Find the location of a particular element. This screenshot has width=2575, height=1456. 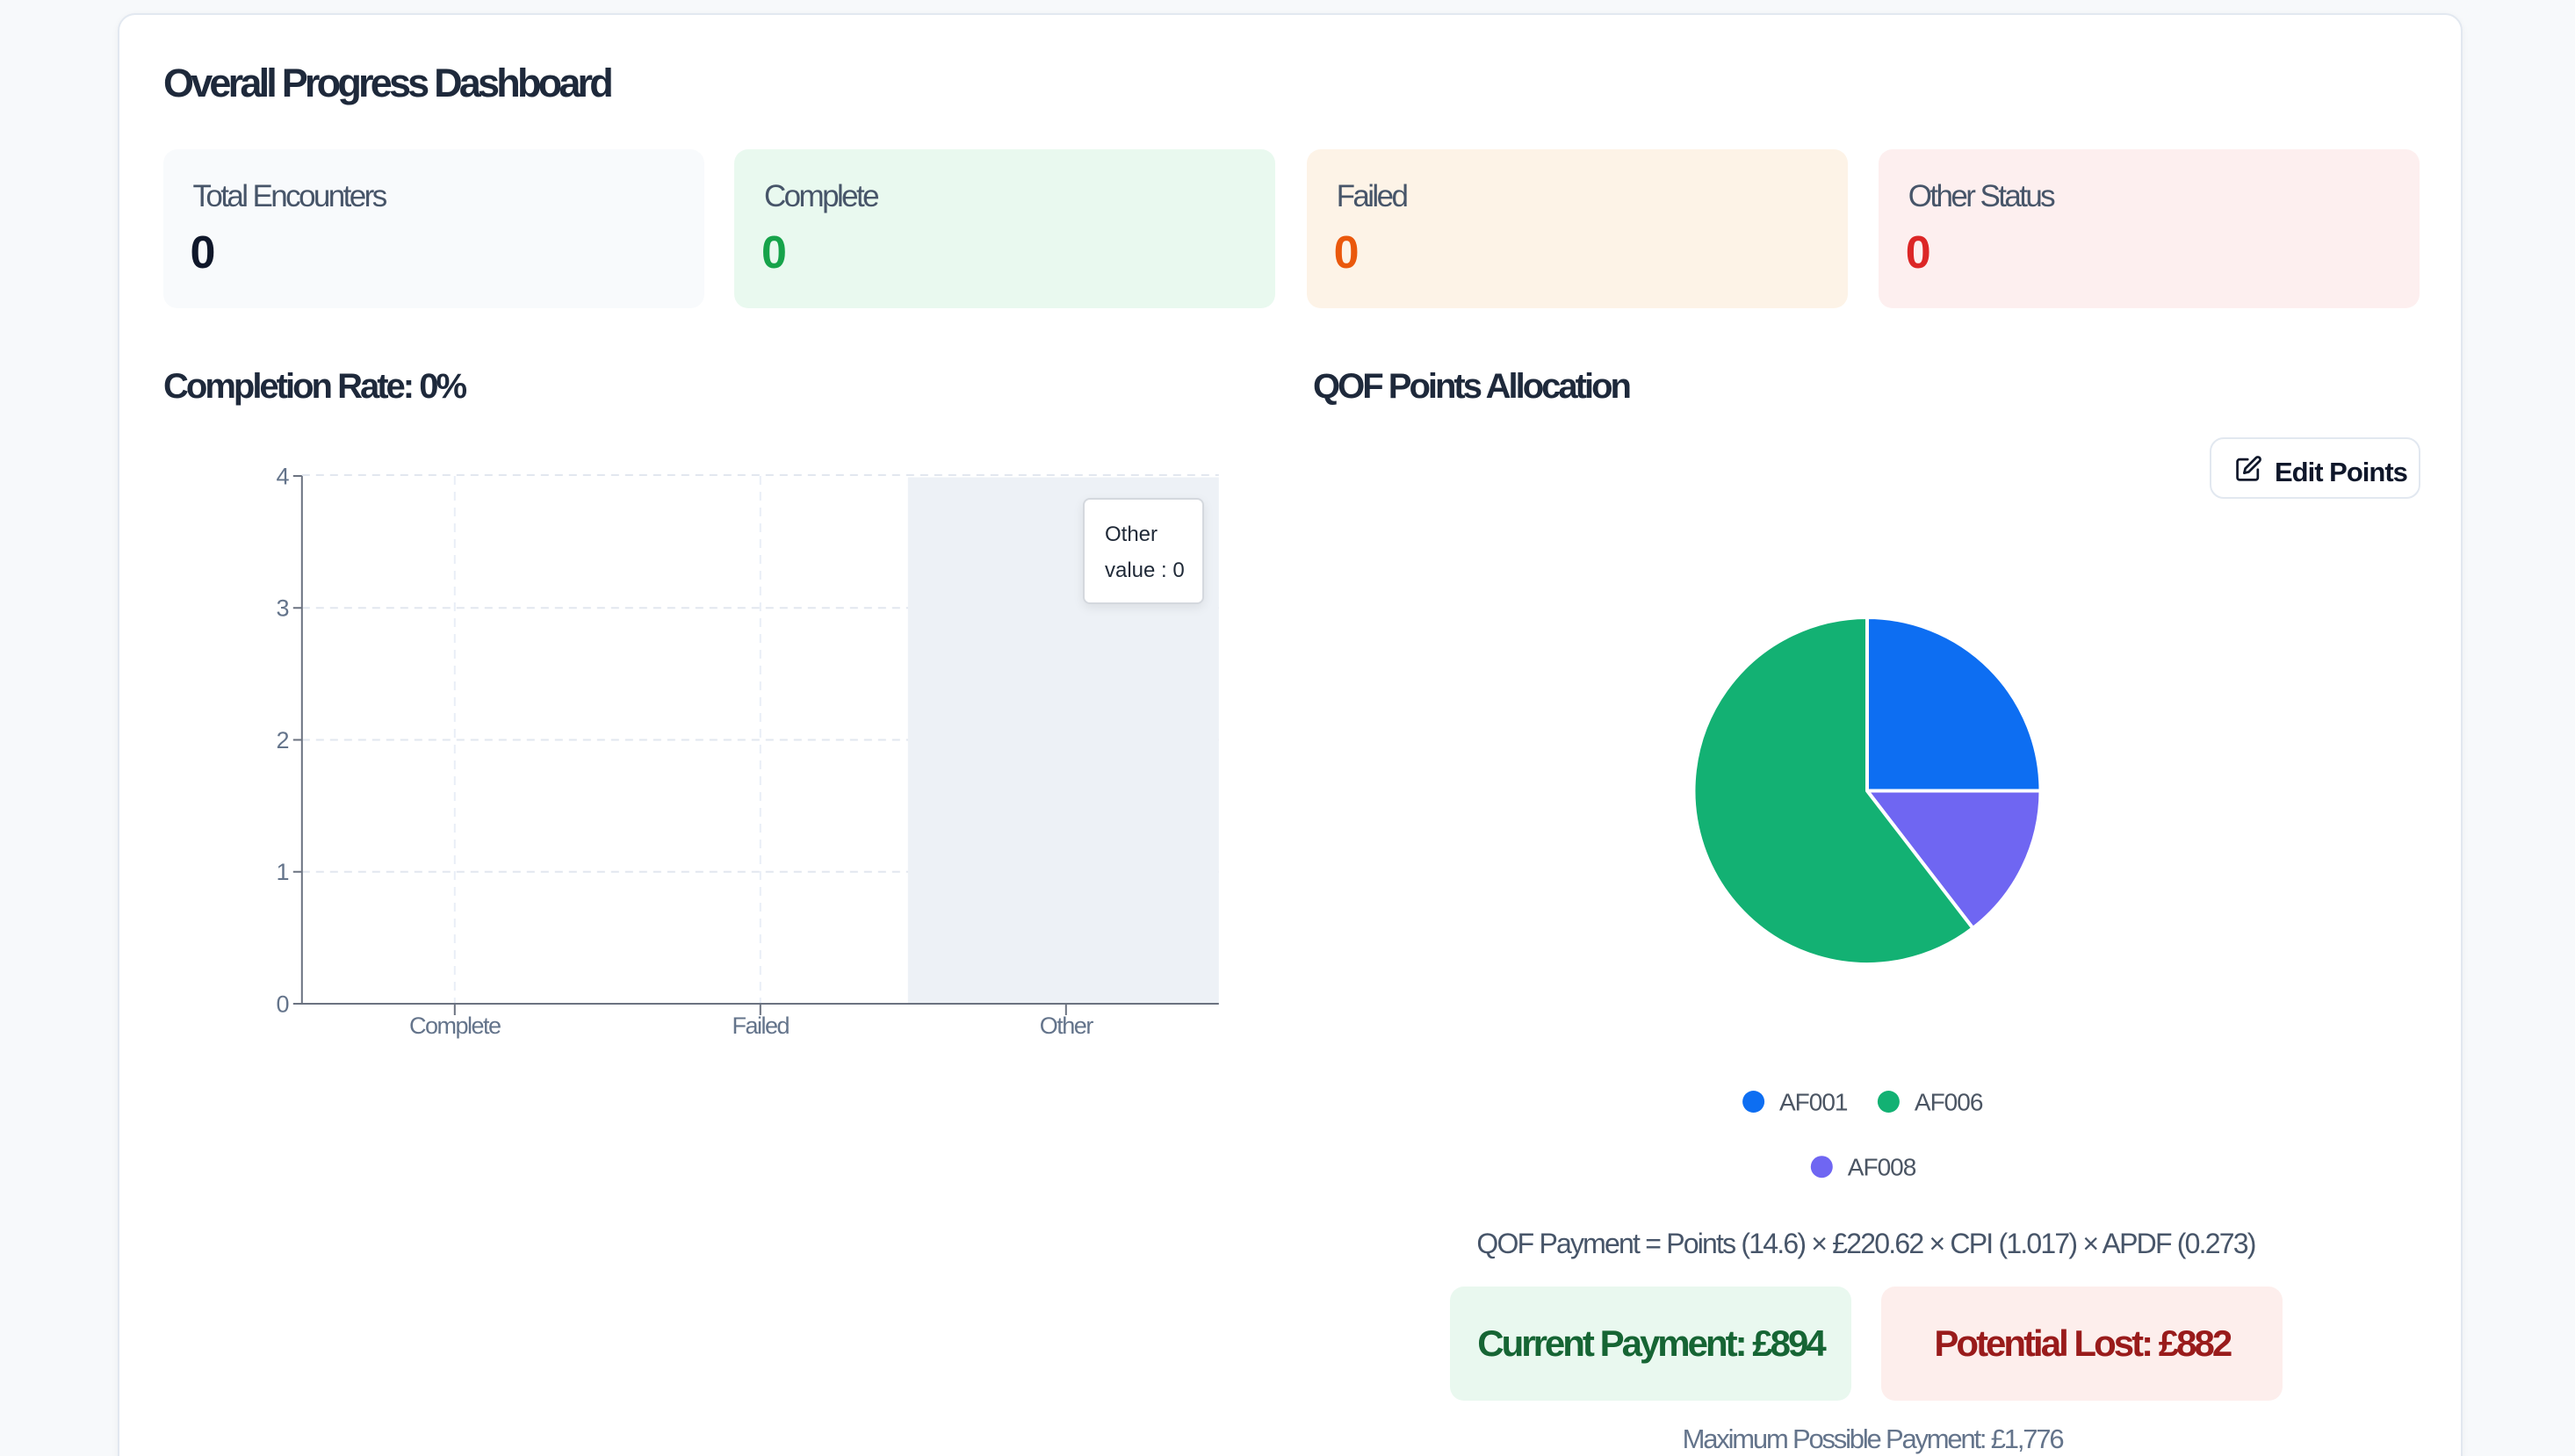

svg-text: Complete is located at coordinates (455, 1026).